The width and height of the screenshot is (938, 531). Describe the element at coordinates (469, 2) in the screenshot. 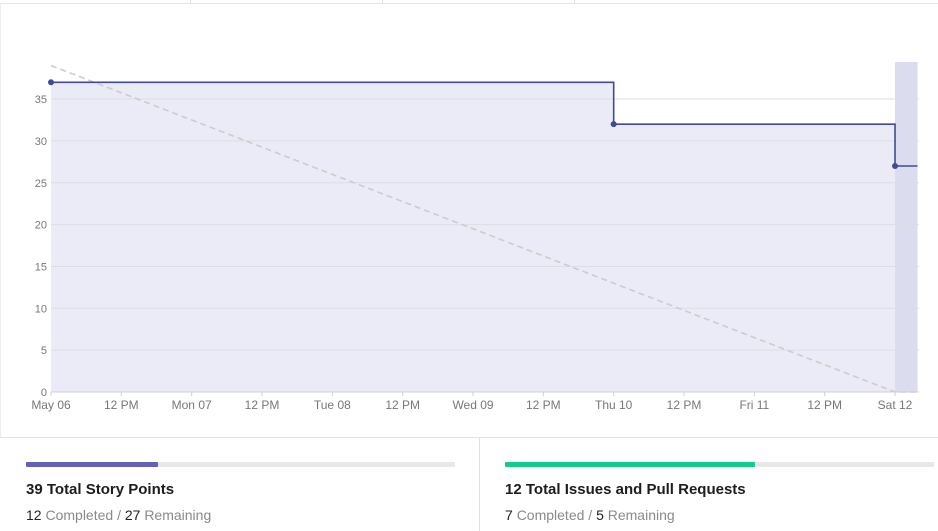

I see `top-tab-strip` at that location.